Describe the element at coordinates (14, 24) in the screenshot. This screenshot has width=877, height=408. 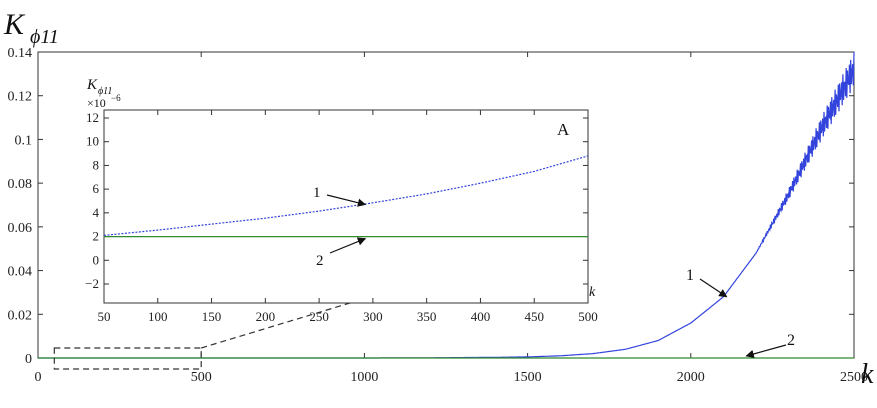
I see `main-y-axis-label: K` at that location.